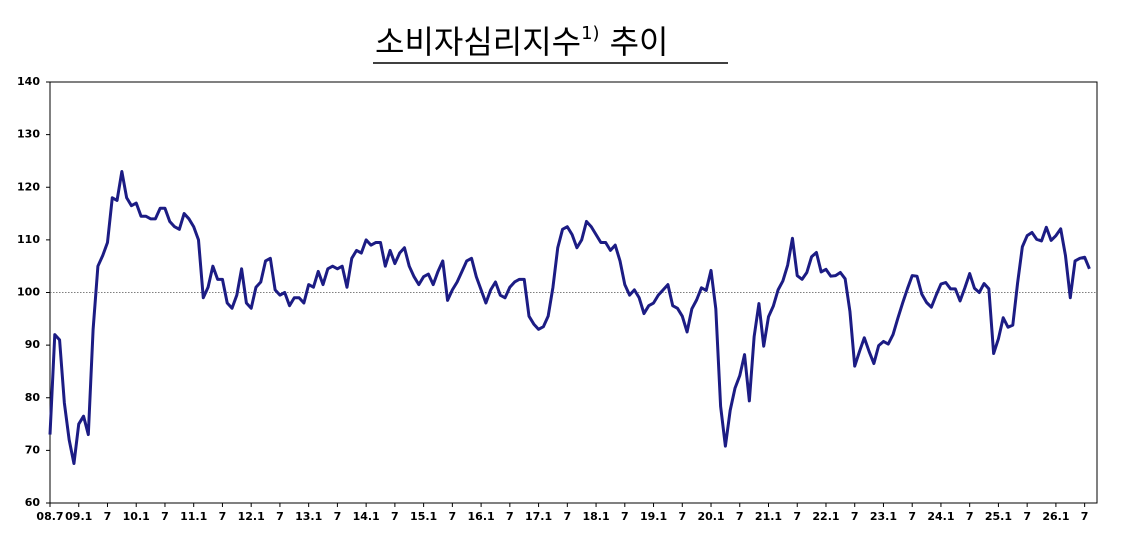 This screenshot has height=534, width=1122. I want to click on y-tick-label: 110, so click(28, 239).